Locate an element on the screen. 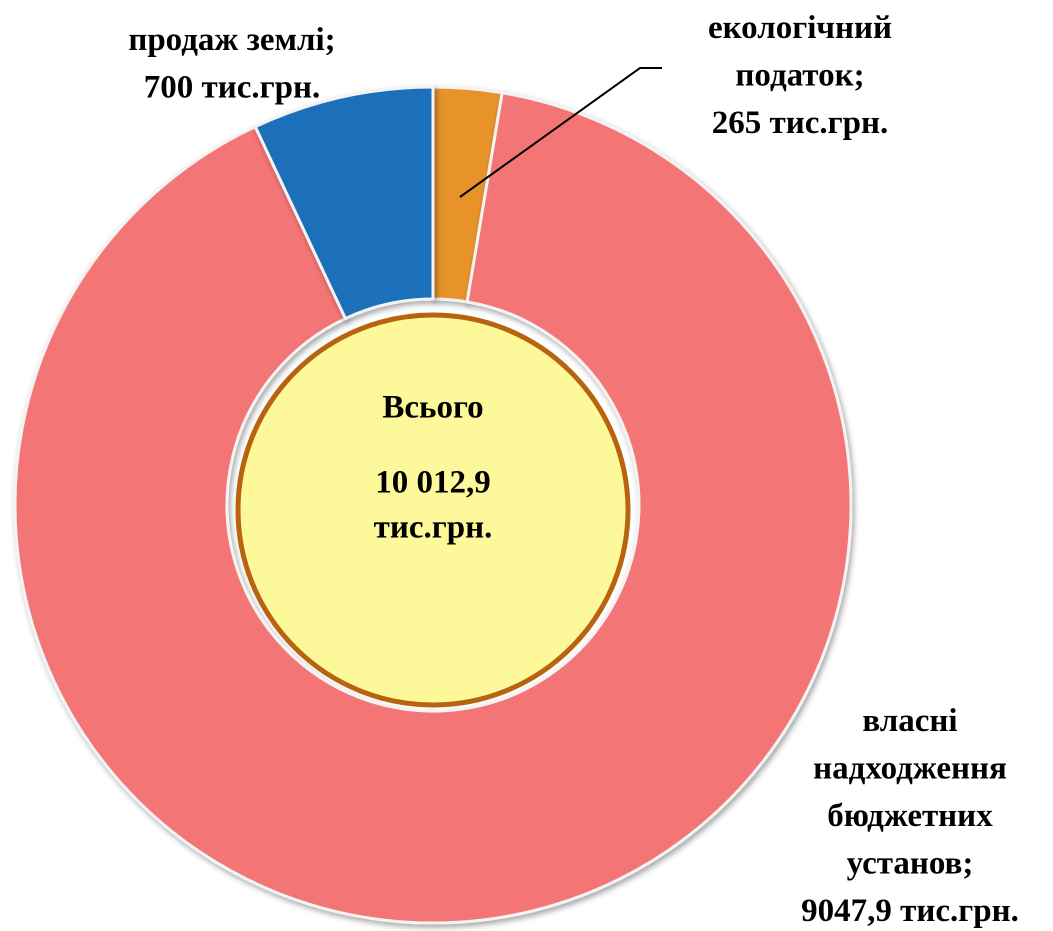  center-title: Всього is located at coordinates (432, 408).